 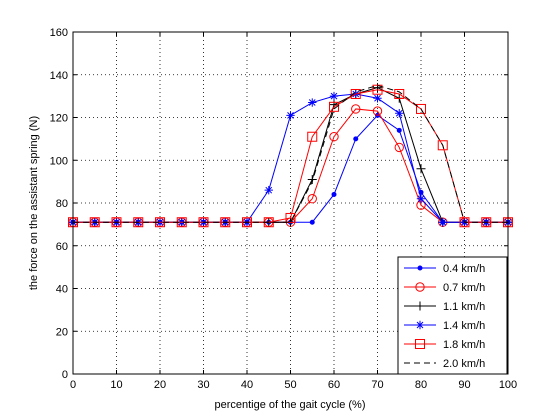 What do you see at coordinates (508, 385) in the screenshot?
I see `x-tick-label: 100` at bounding box center [508, 385].